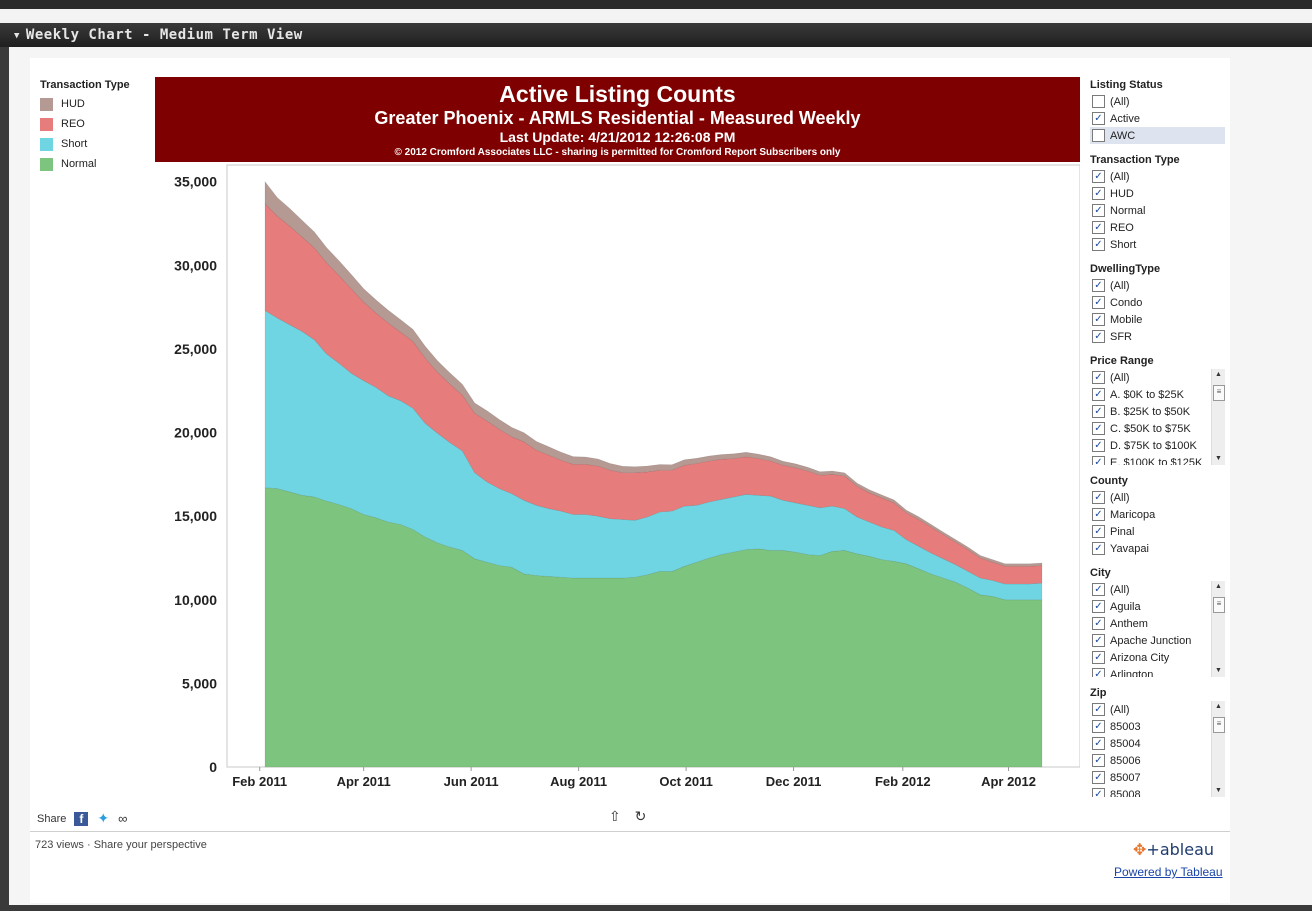  Describe the element at coordinates (95, 104) in the screenshot. I see `legend-item-hud: HUD` at that location.